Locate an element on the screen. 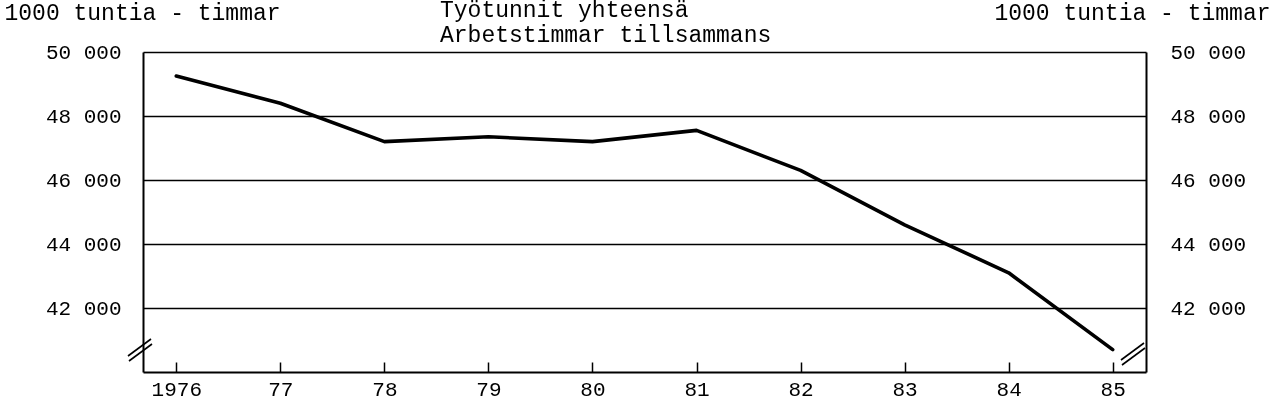 The width and height of the screenshot is (1273, 417). x-tick-label: 1976 is located at coordinates (177, 390).